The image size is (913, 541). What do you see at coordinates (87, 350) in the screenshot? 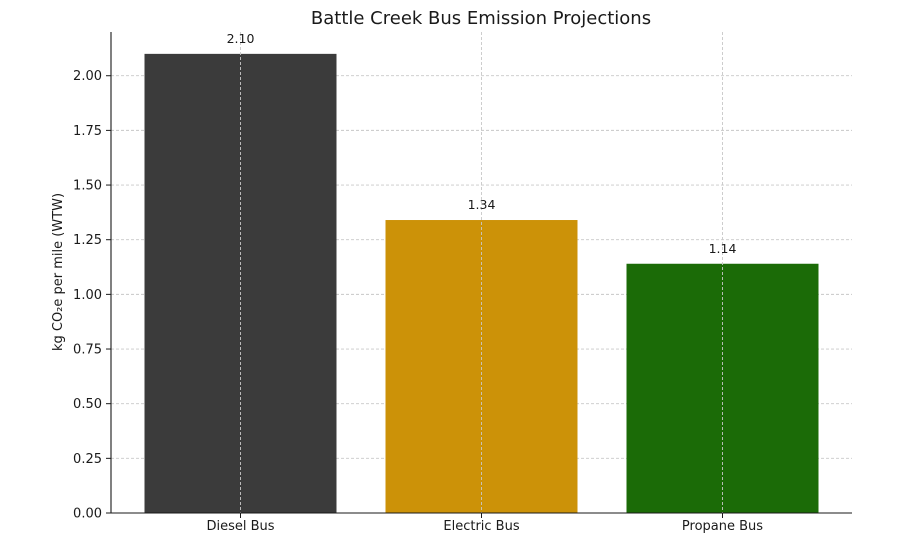
I see `y-tick-label: 0.75` at bounding box center [87, 350].